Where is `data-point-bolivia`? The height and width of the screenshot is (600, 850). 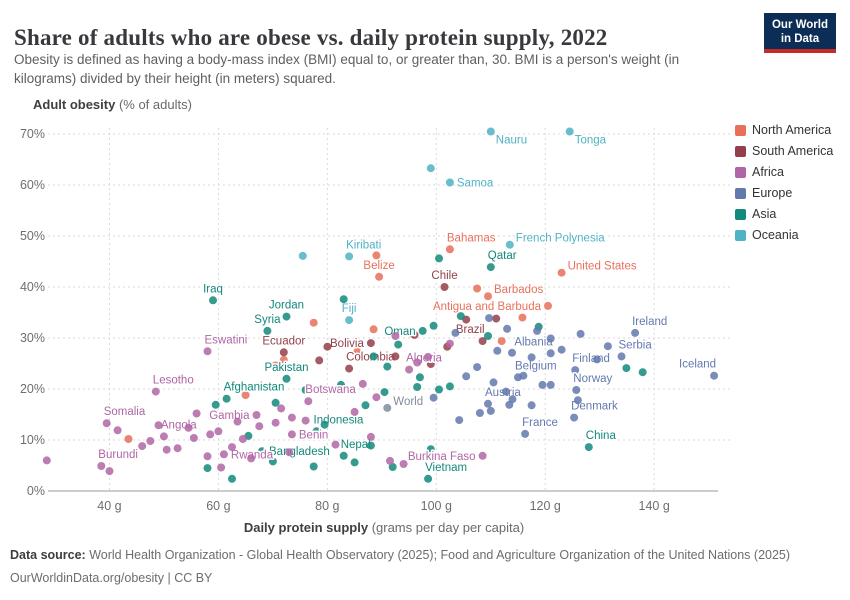
data-point-bolivia is located at coordinates (370, 343).